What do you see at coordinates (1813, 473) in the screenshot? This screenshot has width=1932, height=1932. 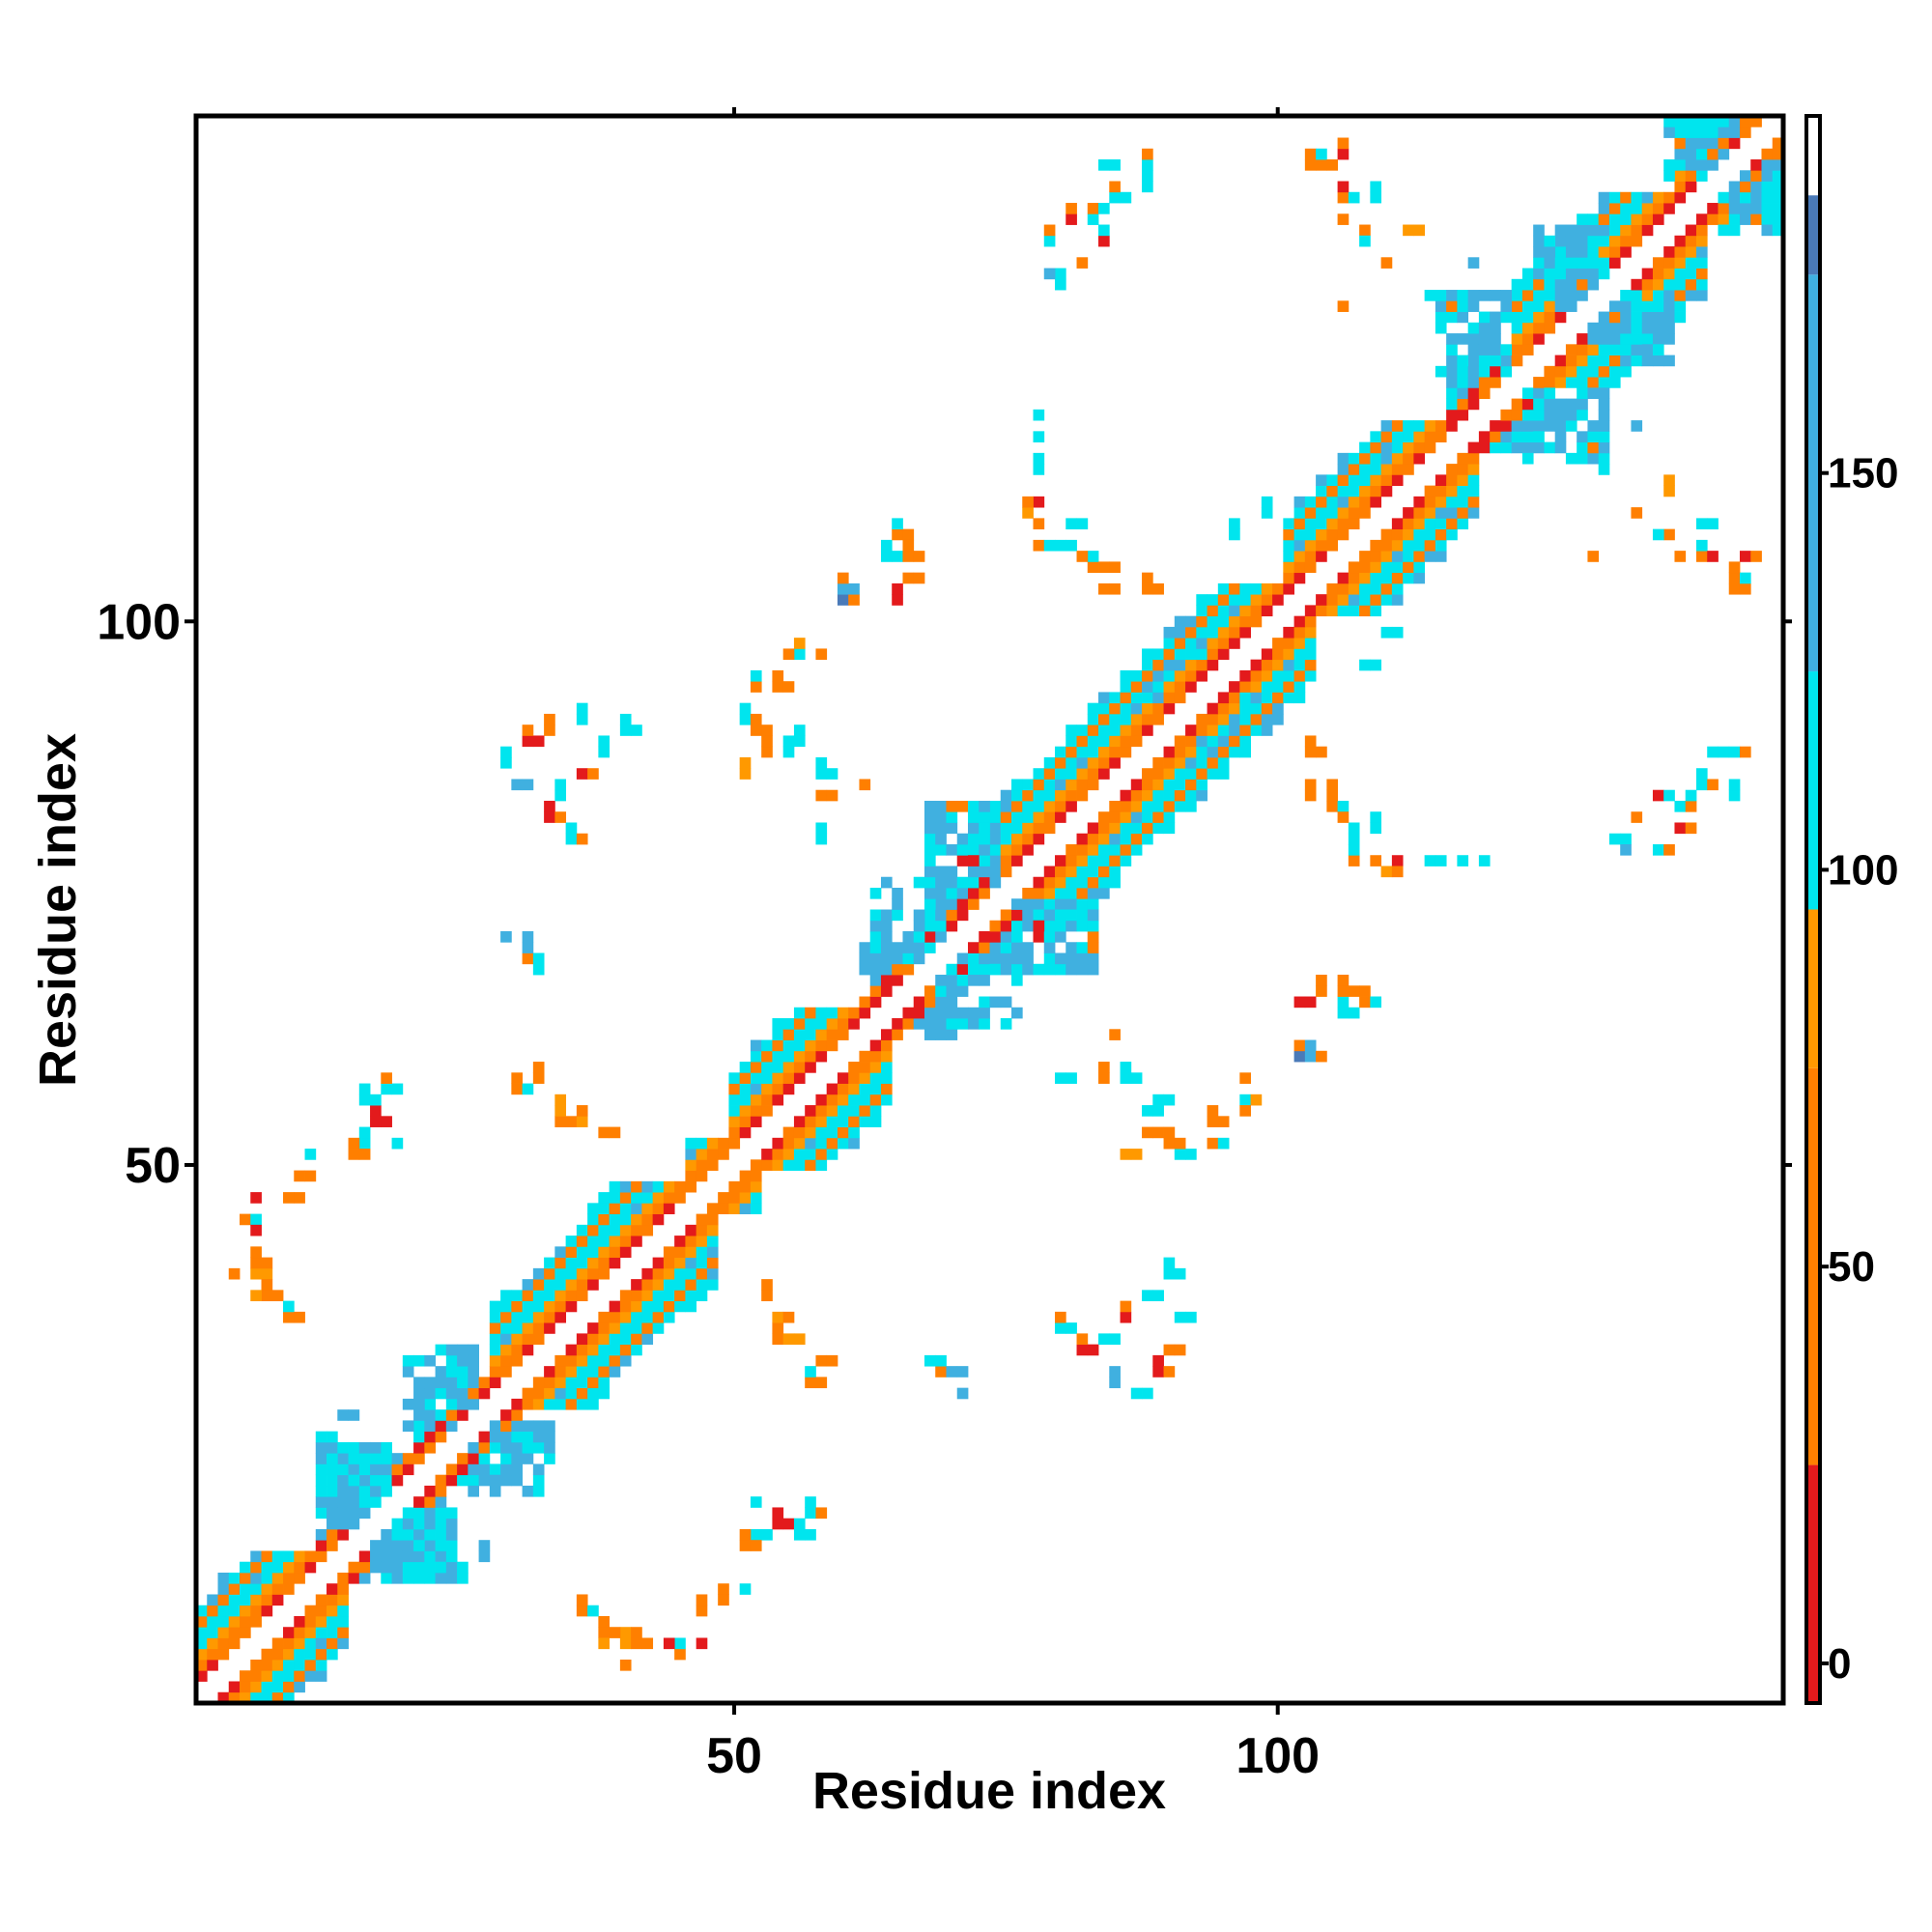 I see `colorbar-band` at bounding box center [1813, 473].